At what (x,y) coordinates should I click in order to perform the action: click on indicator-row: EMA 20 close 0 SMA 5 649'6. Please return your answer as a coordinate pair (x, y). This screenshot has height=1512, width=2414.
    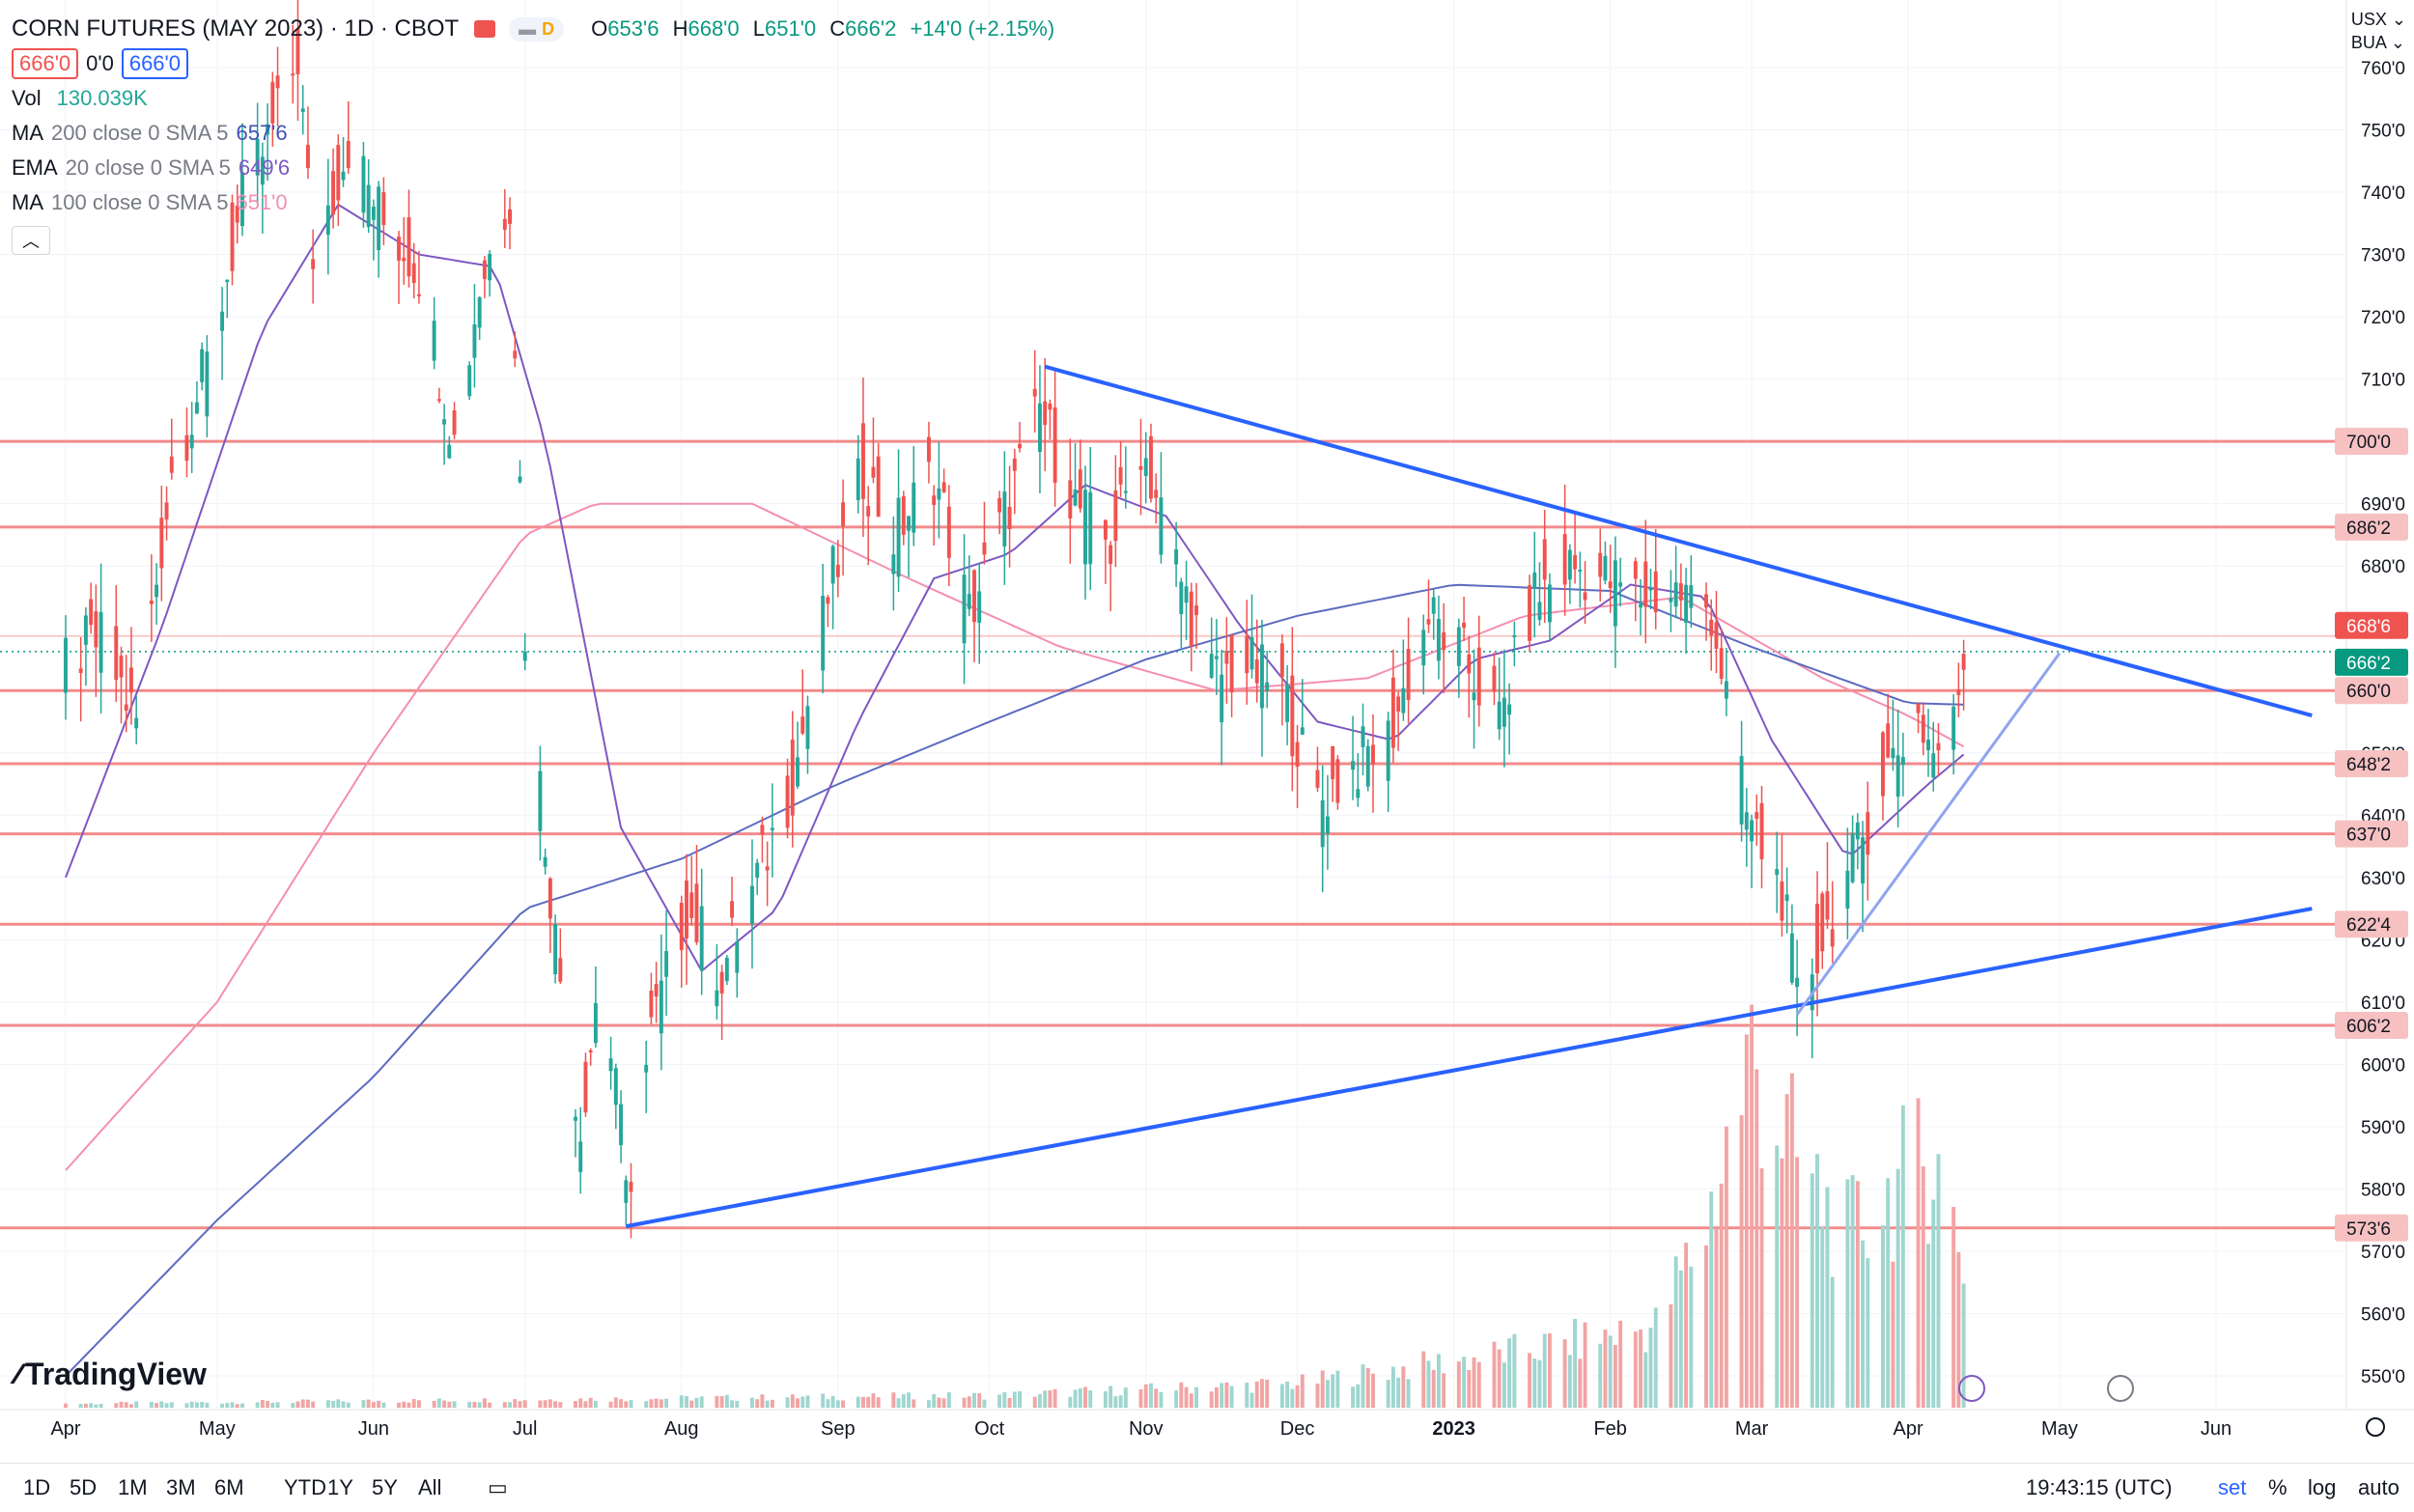
    Looking at the image, I should click on (533, 168).